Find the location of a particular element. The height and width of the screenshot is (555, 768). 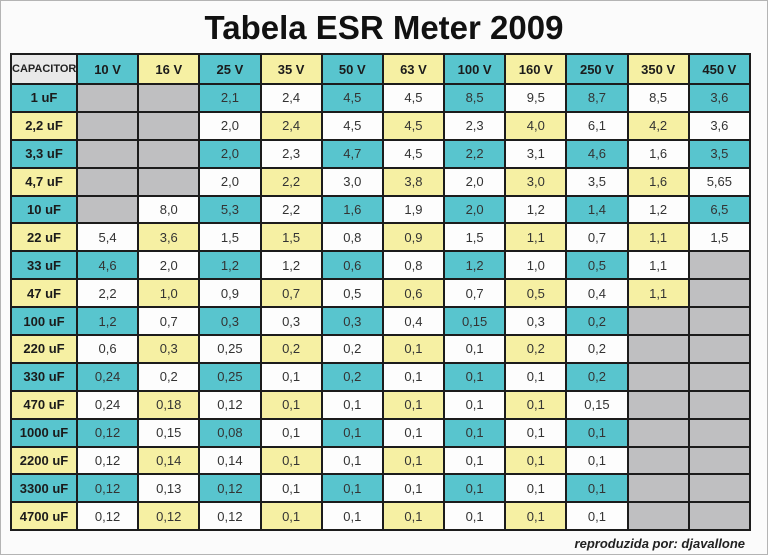

capacitor-label: 4,7 uF is located at coordinates (44, 181).